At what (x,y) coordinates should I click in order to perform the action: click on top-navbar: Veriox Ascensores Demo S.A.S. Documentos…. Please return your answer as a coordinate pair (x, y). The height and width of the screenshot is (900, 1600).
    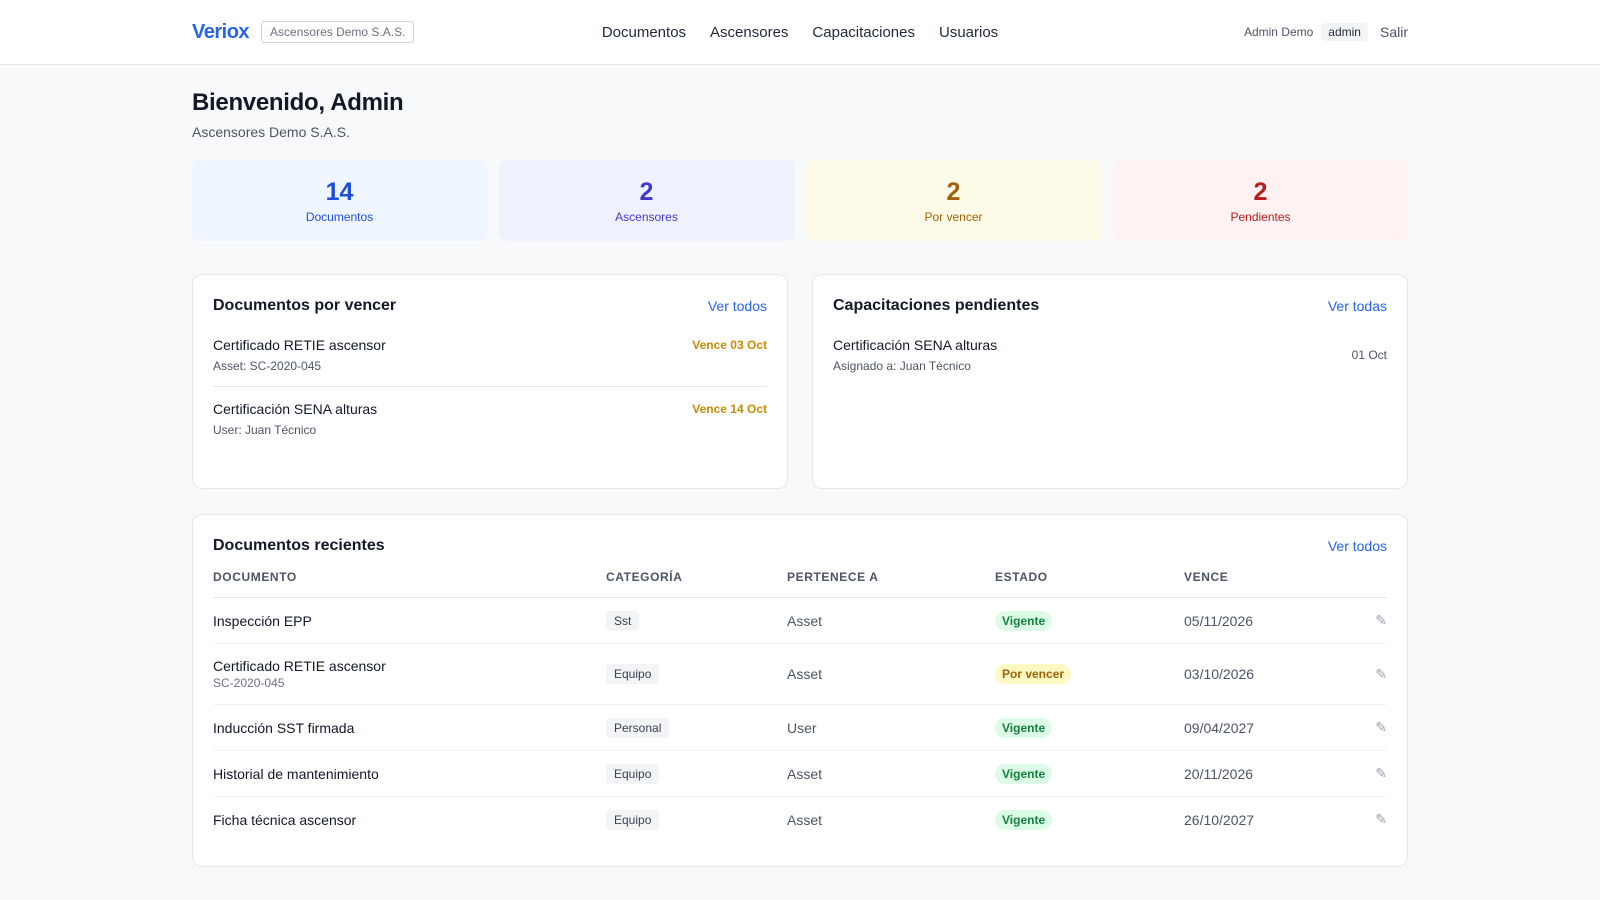
    Looking at the image, I should click on (800, 32).